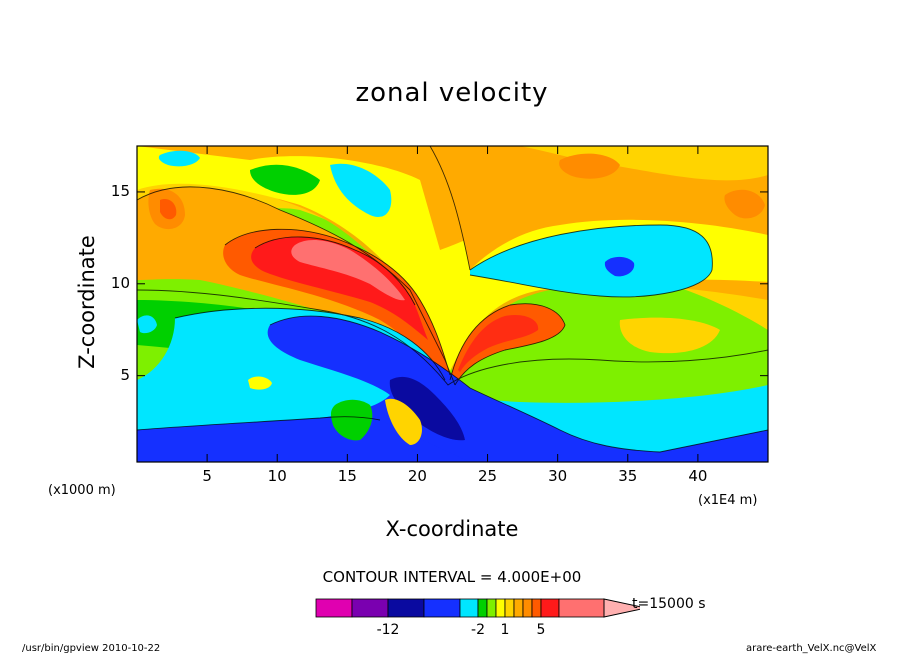 The height and width of the screenshot is (654, 904). I want to click on contour-interval-text: CONTOUR INTERVAL = 4.000E+00, so click(452, 577).